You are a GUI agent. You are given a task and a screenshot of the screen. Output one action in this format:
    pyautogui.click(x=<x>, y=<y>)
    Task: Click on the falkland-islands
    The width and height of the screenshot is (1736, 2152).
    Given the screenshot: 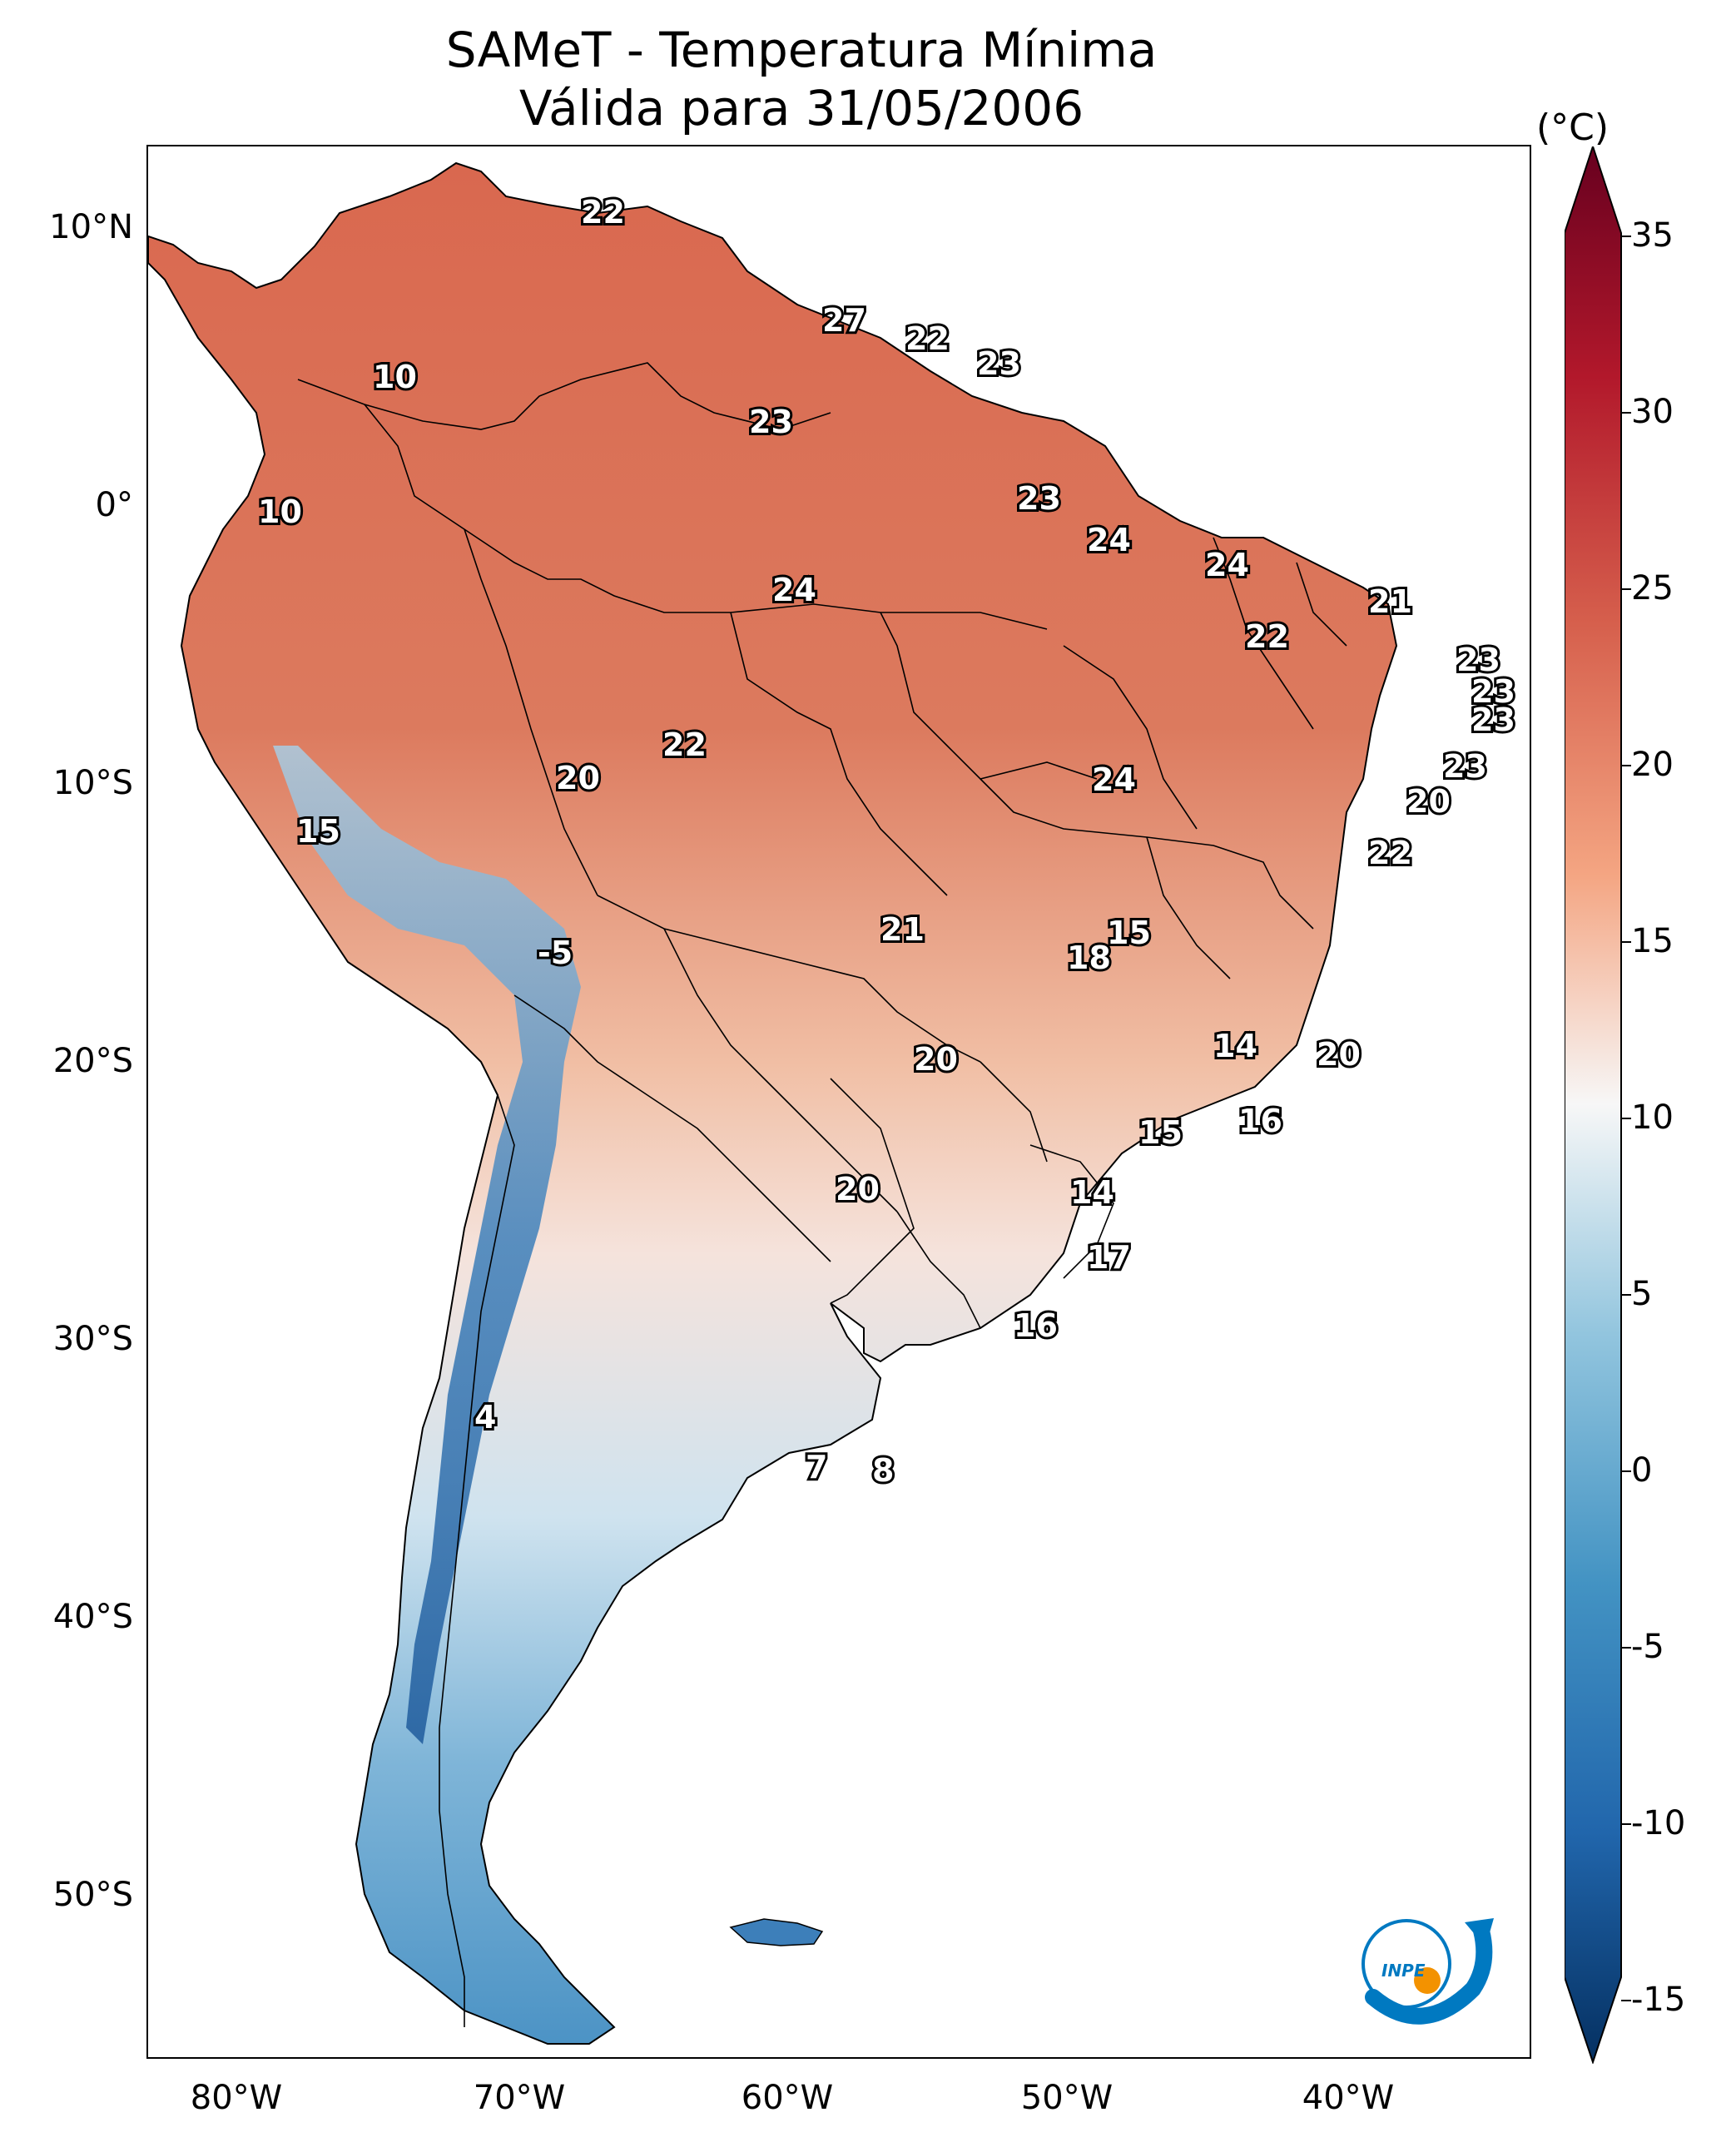 What is the action you would take?
    pyautogui.click(x=777, y=1932)
    